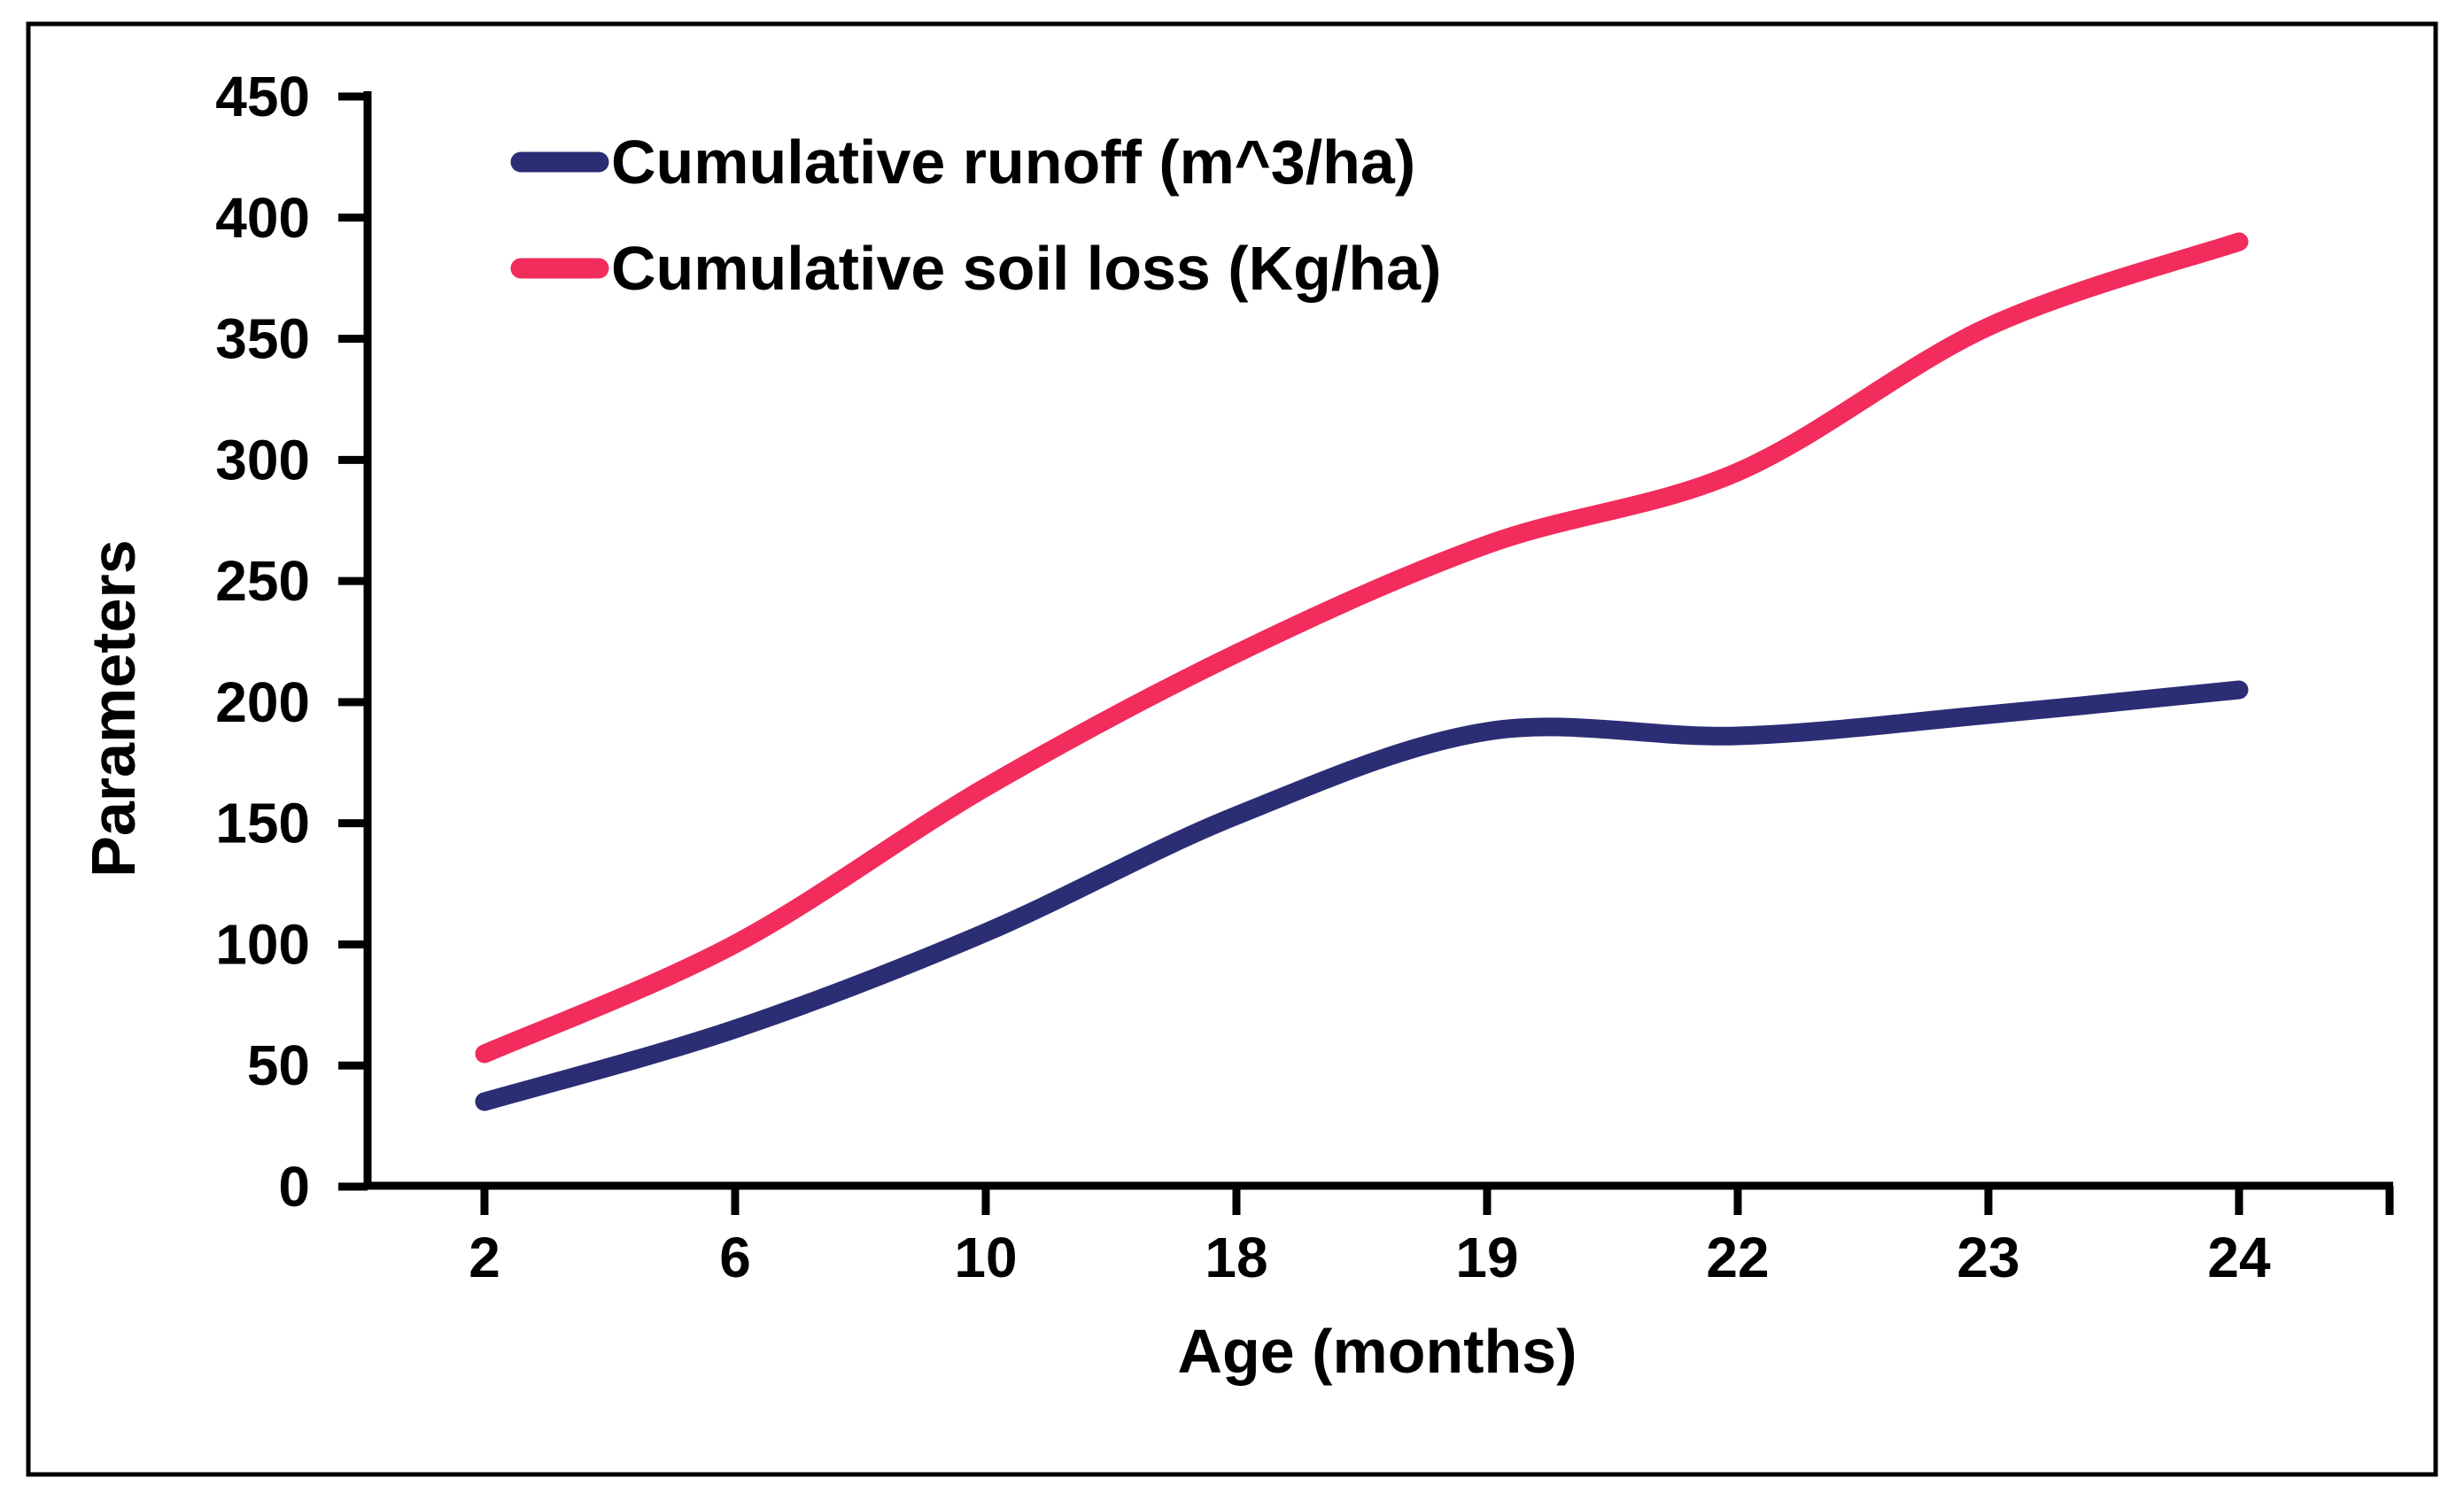  Describe the element at coordinates (262, 96) in the screenshot. I see `y-tick-label: 450` at that location.